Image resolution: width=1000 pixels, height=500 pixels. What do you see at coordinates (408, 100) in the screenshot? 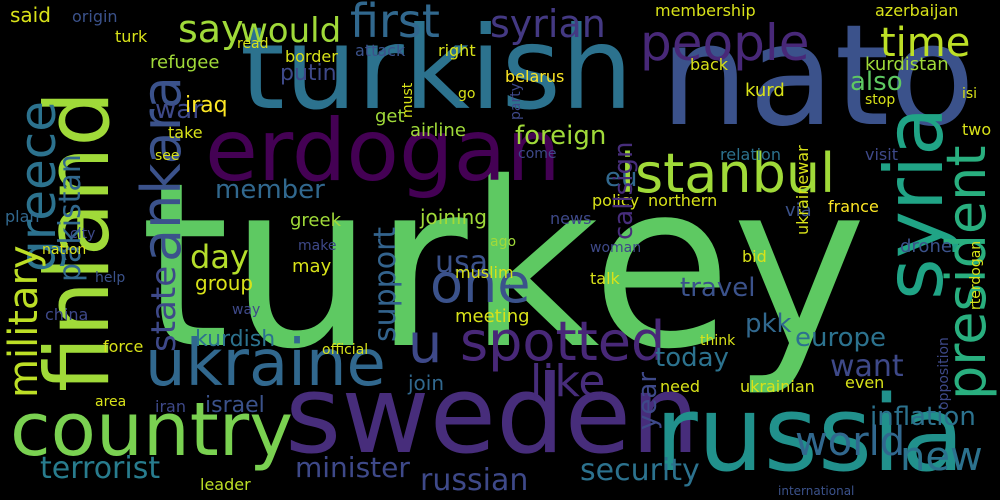
I see `word: must` at bounding box center [408, 100].